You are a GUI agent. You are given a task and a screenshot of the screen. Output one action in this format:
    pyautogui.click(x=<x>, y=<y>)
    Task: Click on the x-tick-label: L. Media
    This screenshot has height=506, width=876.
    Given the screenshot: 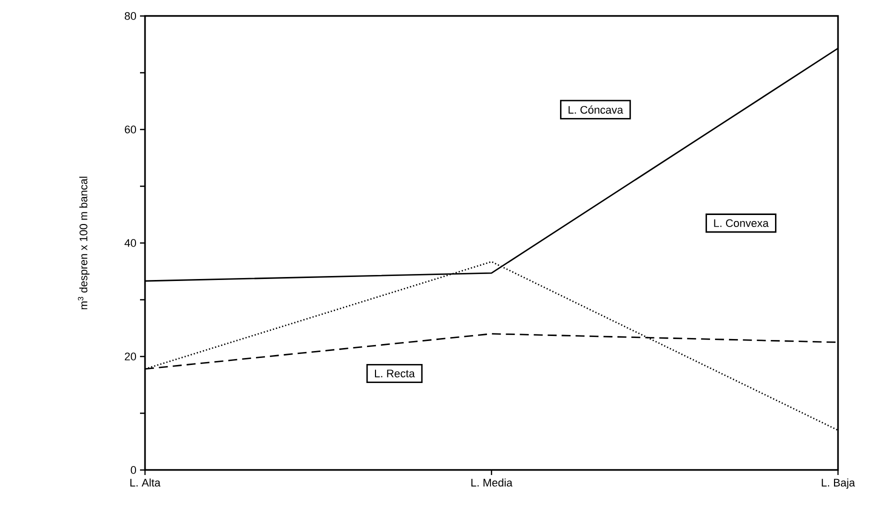 What is the action you would take?
    pyautogui.click(x=492, y=482)
    